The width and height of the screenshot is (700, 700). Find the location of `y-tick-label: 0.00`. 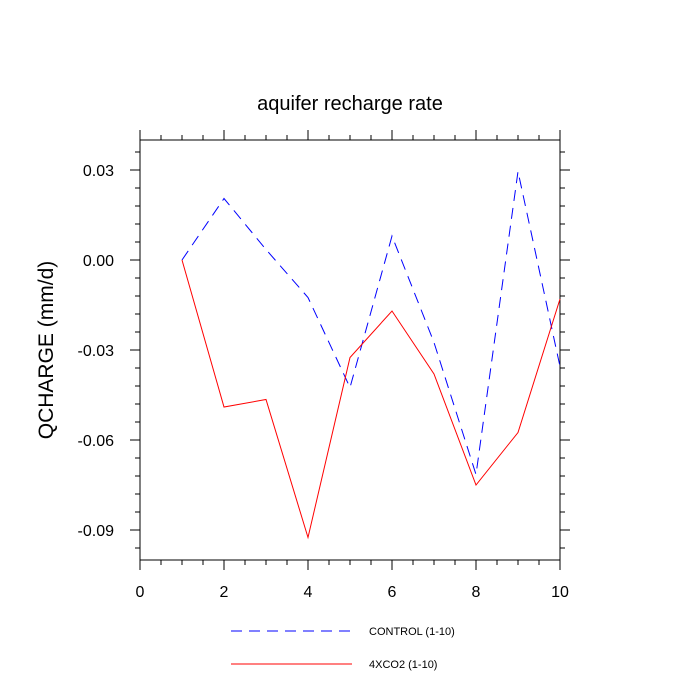

y-tick-label: 0.00 is located at coordinates (98, 261).